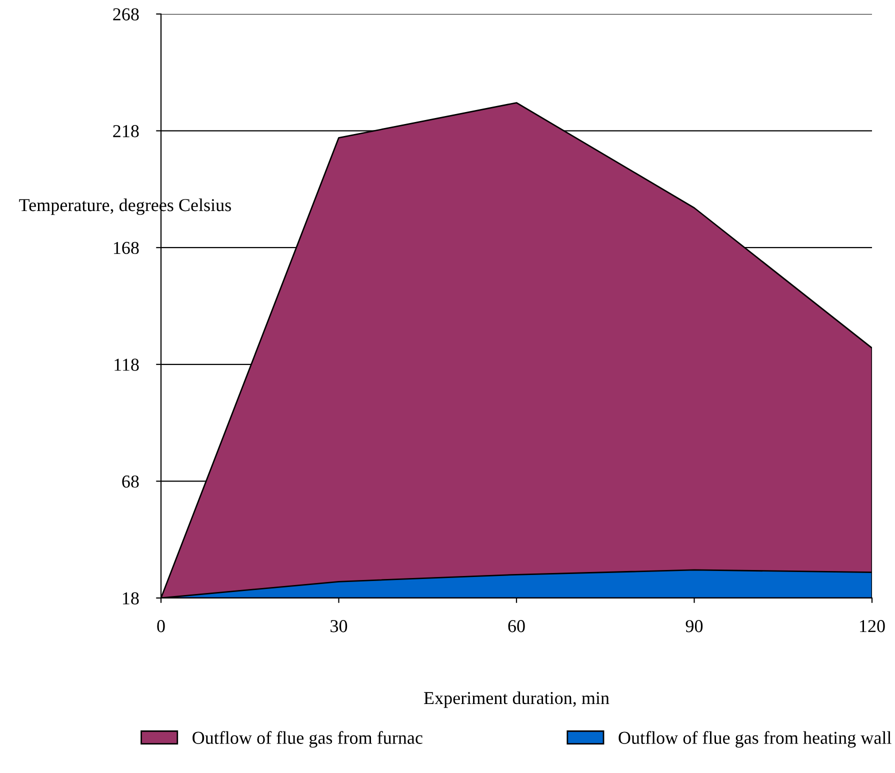 The image size is (895, 773). What do you see at coordinates (131, 598) in the screenshot?
I see `y-tick-label: 18` at bounding box center [131, 598].